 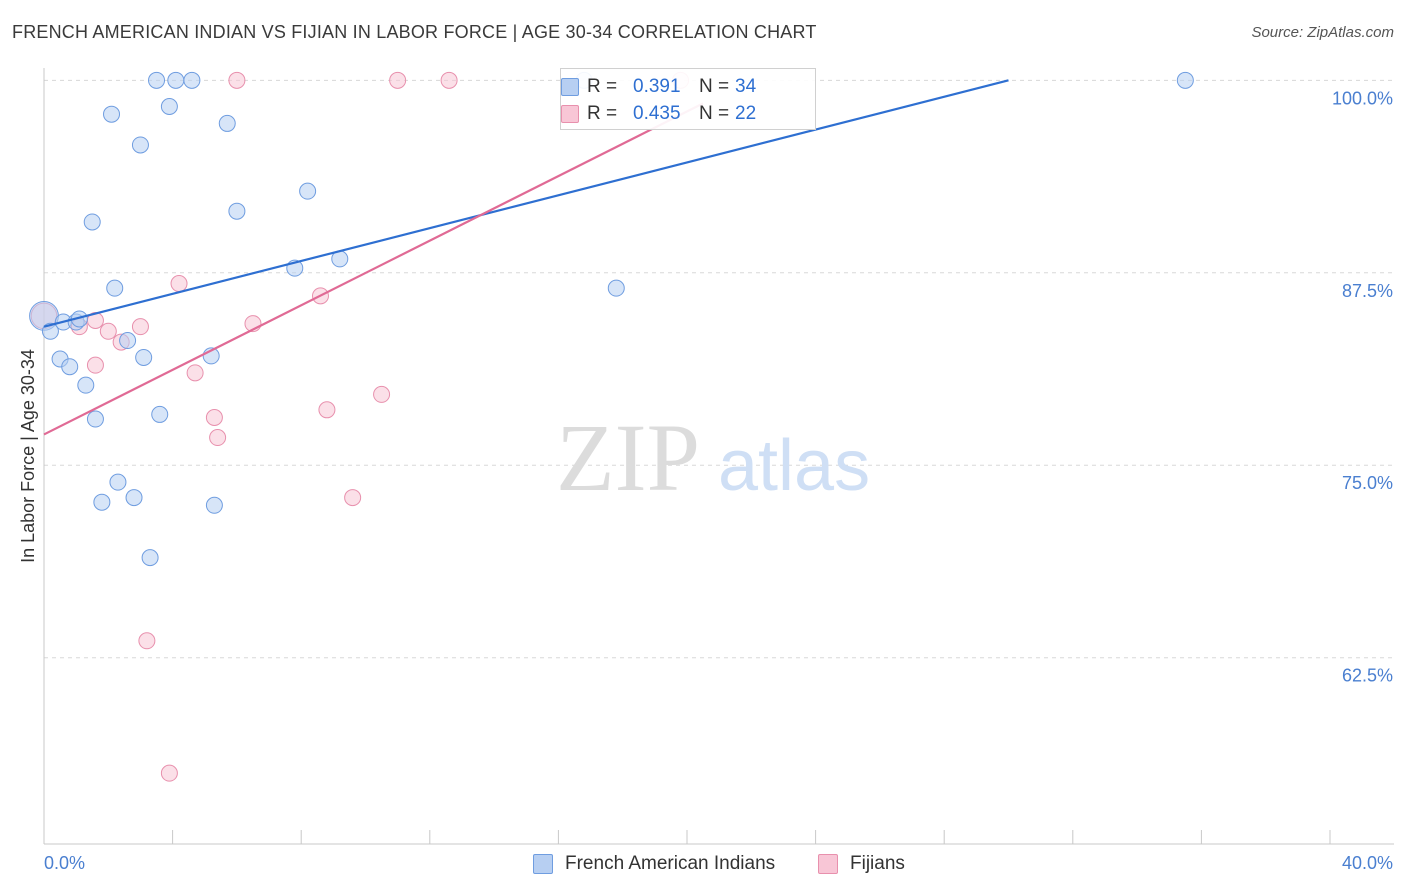 I want to click on y-tick-label: 62.5%, so click(x=1367, y=676).